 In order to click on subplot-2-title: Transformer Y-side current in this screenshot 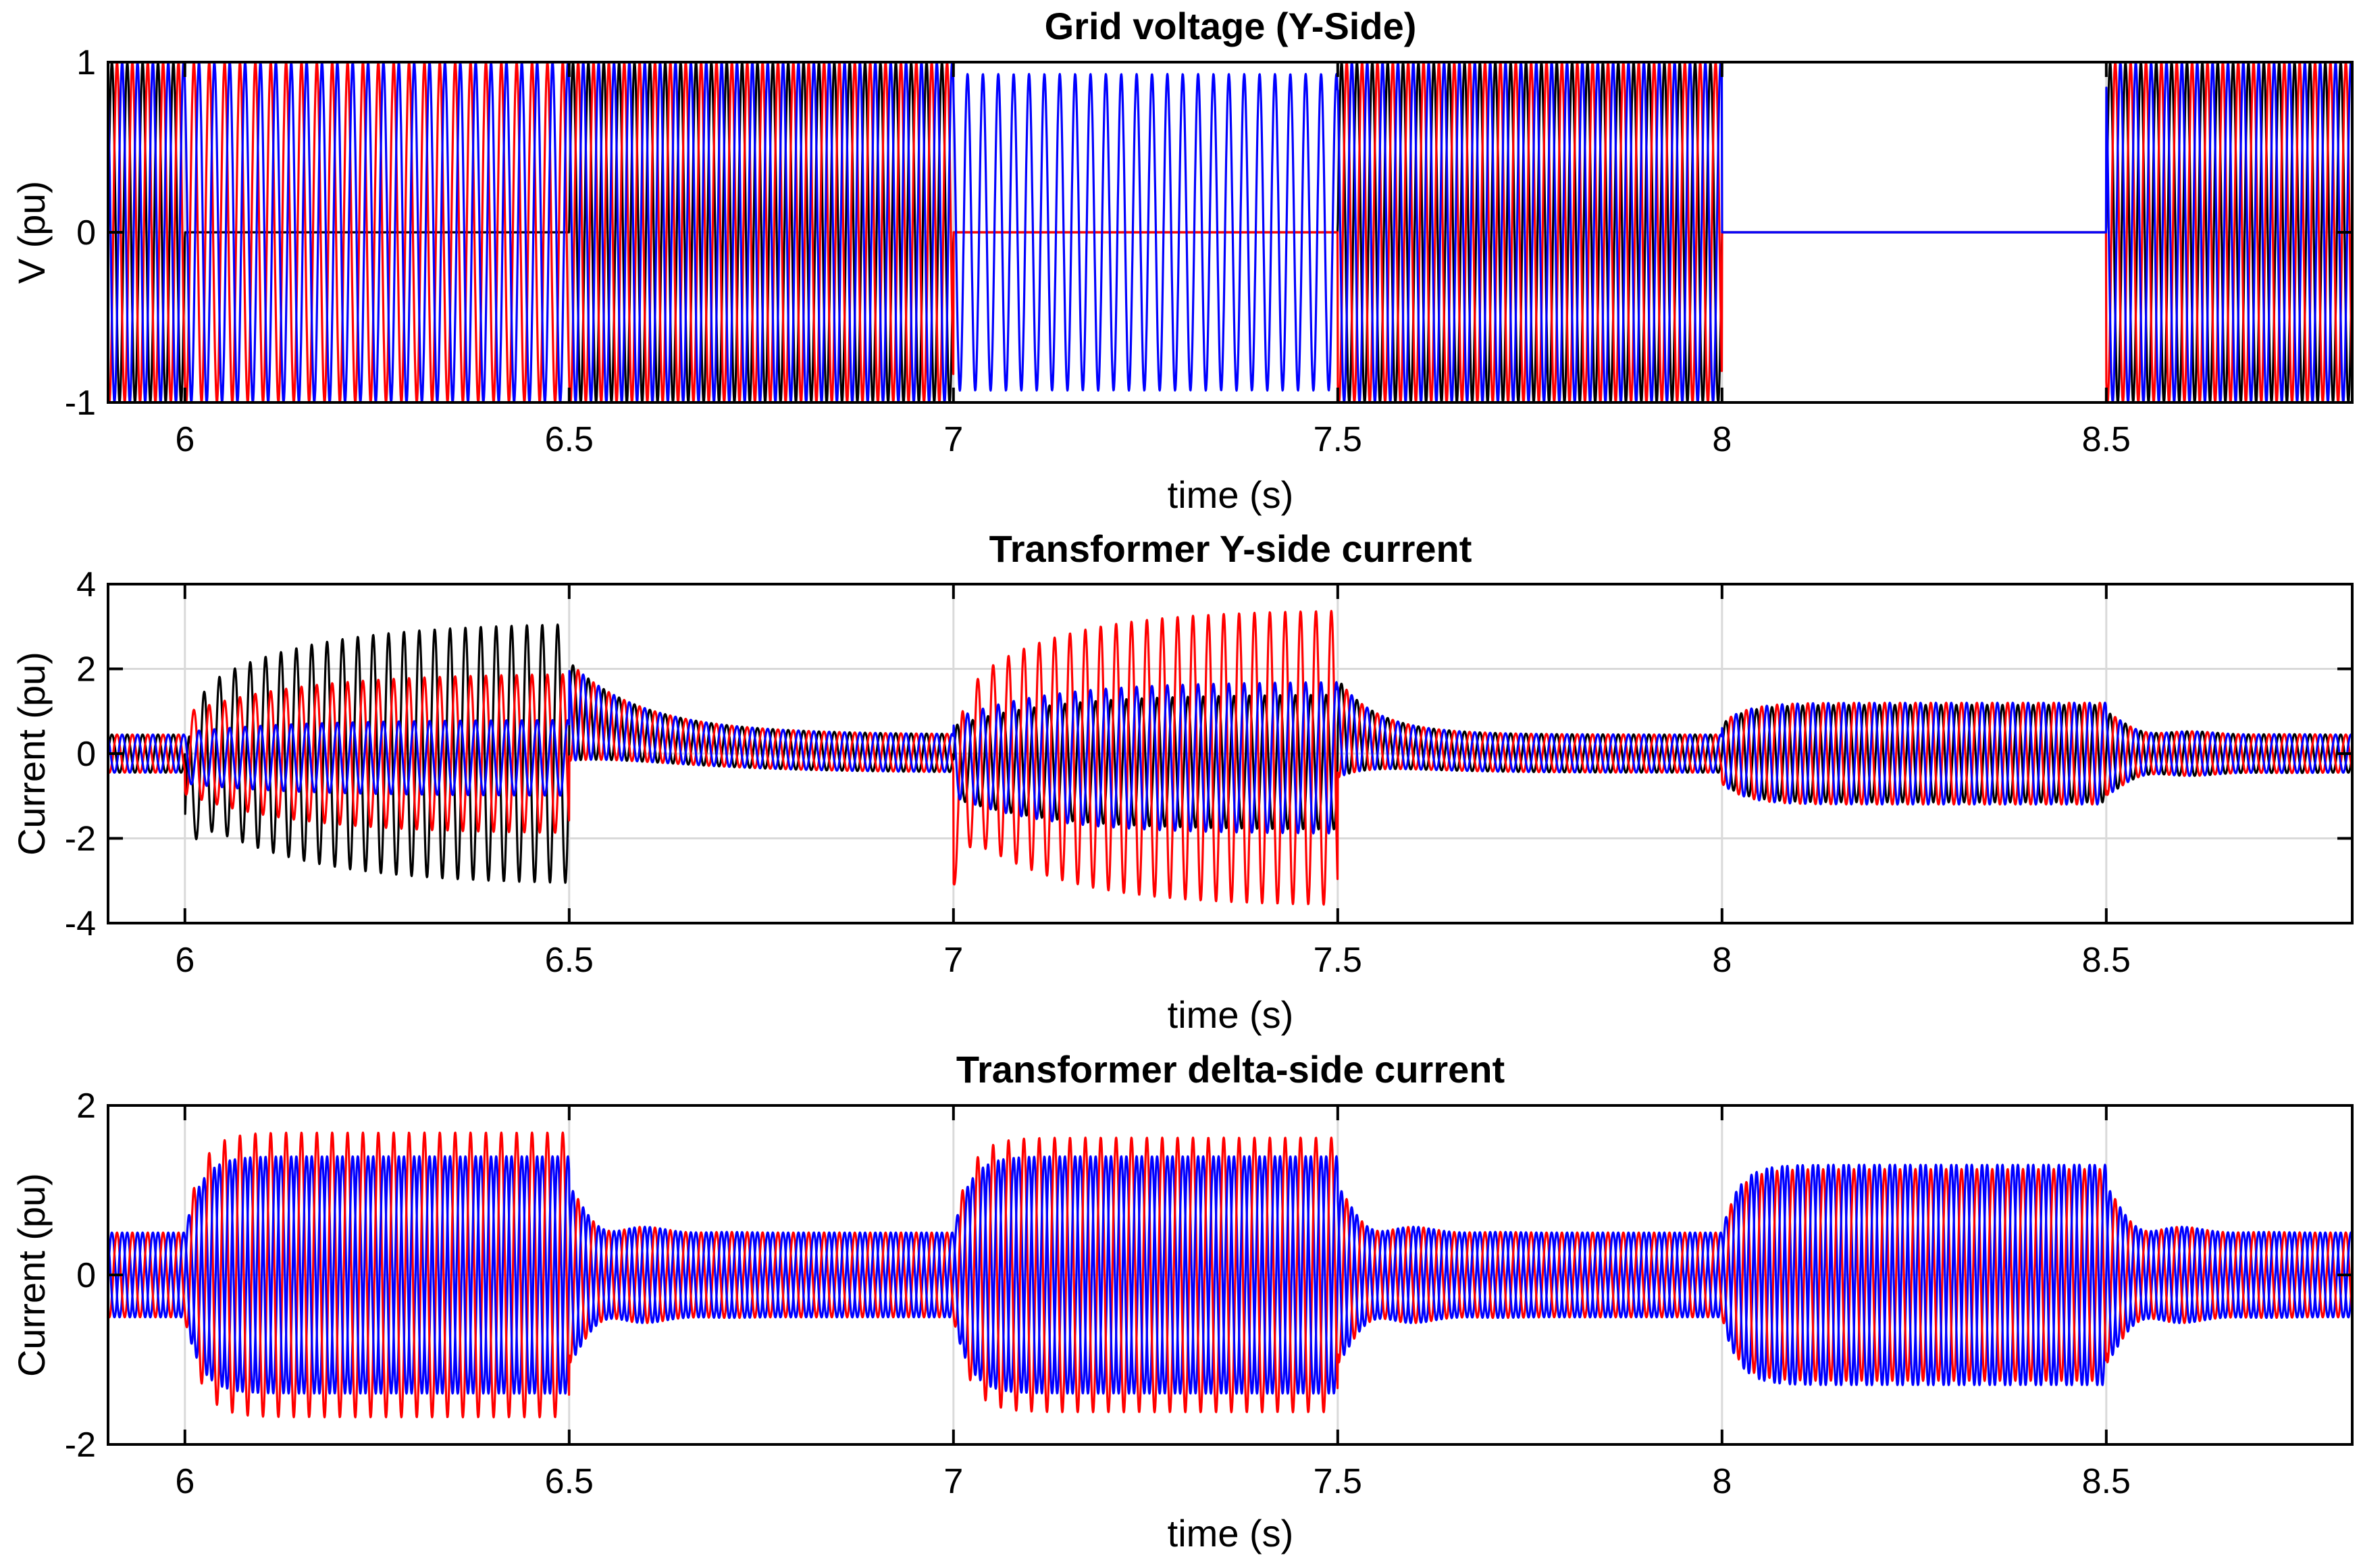, I will do `click(1230, 548)`.